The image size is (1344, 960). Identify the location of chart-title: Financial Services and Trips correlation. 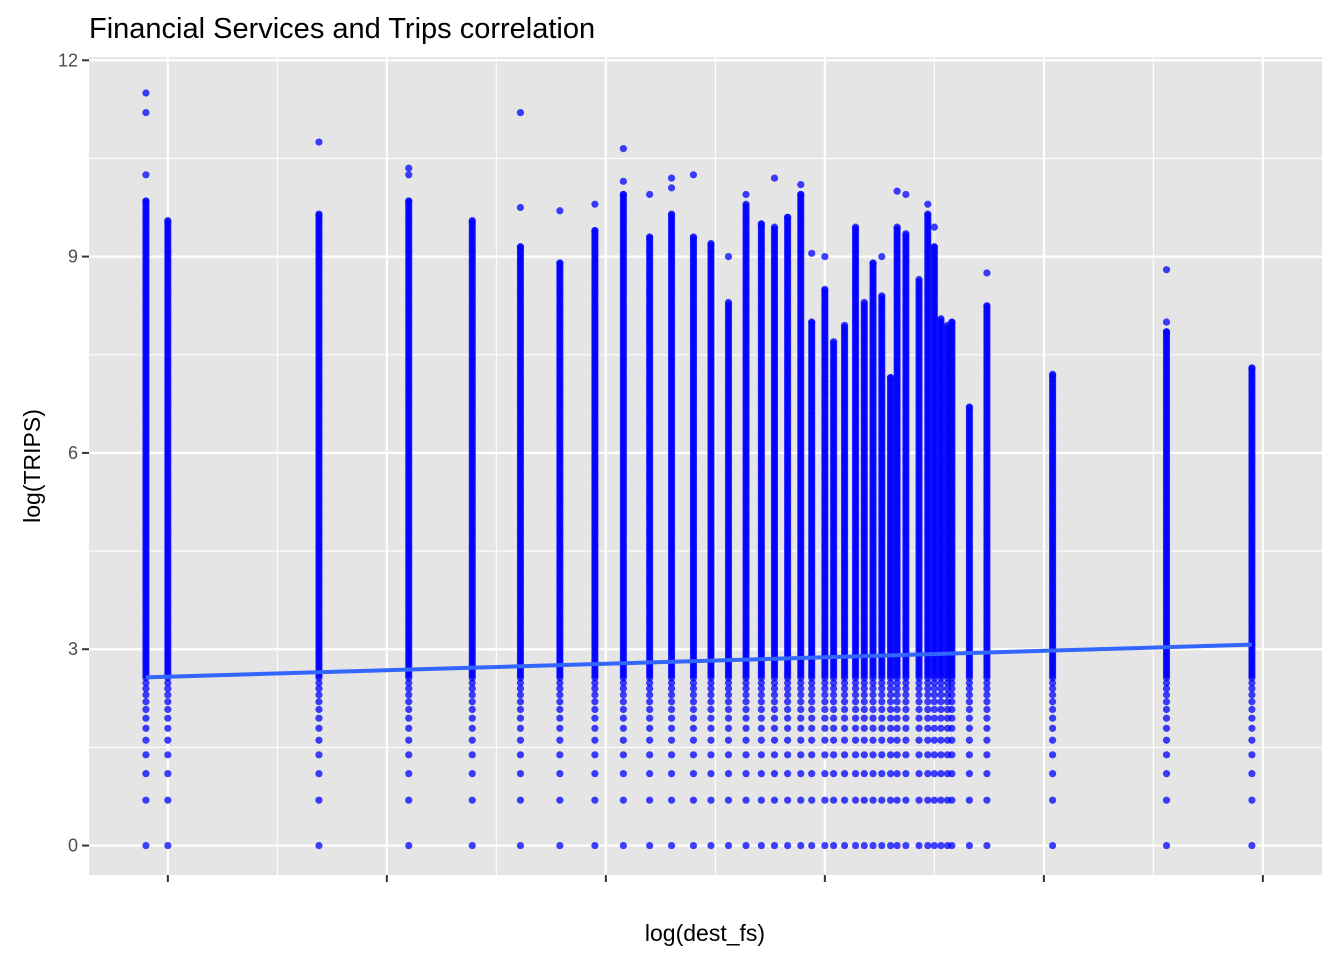
(342, 29).